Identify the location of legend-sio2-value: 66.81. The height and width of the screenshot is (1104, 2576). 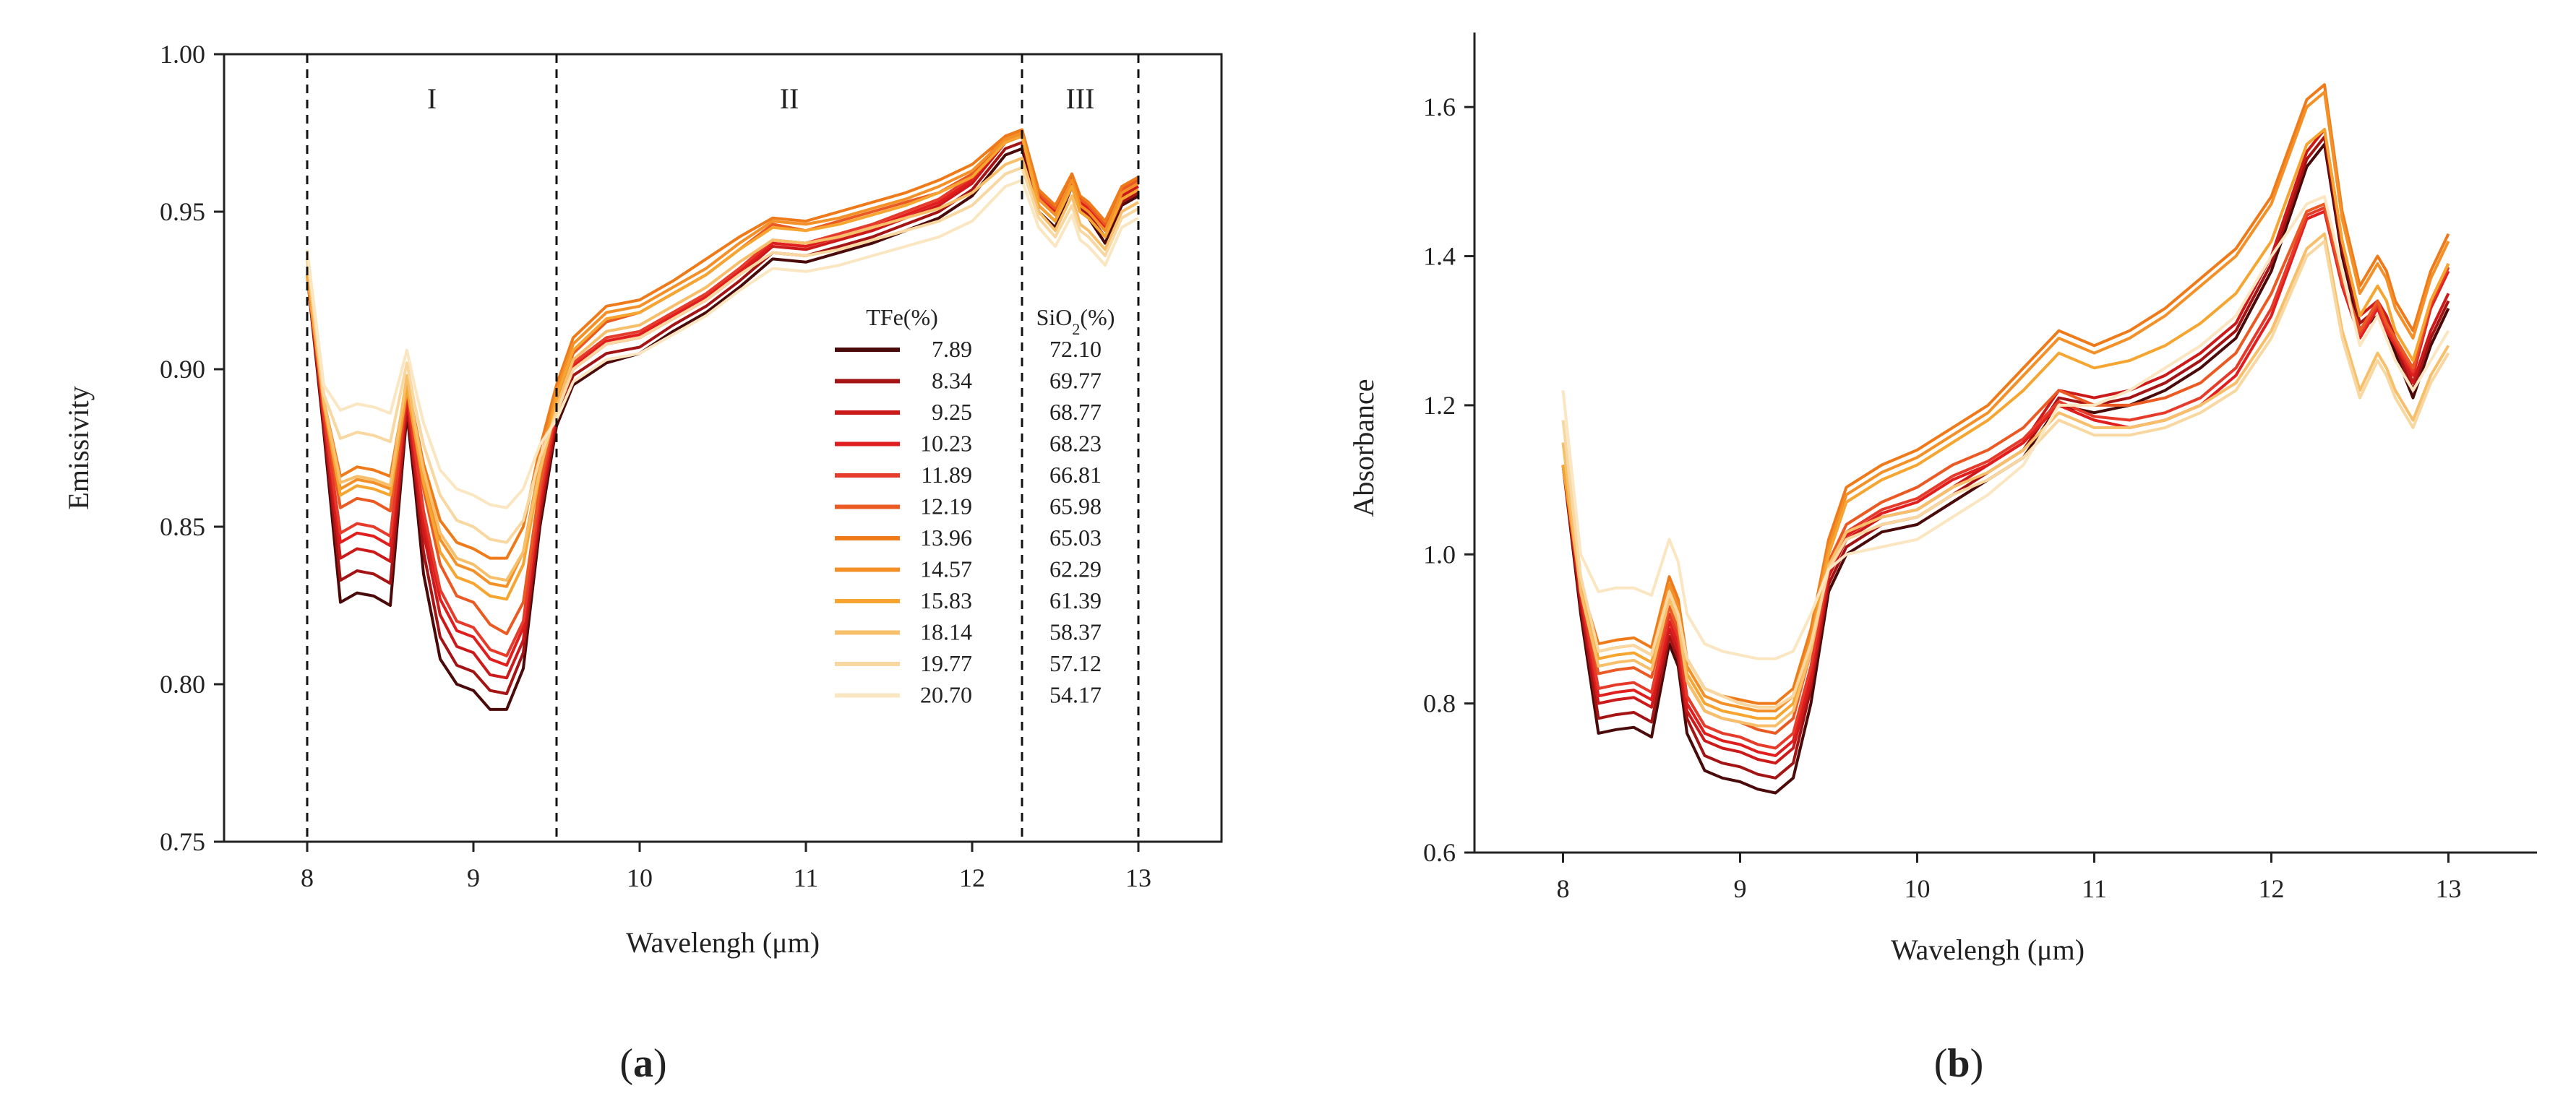
(1075, 475).